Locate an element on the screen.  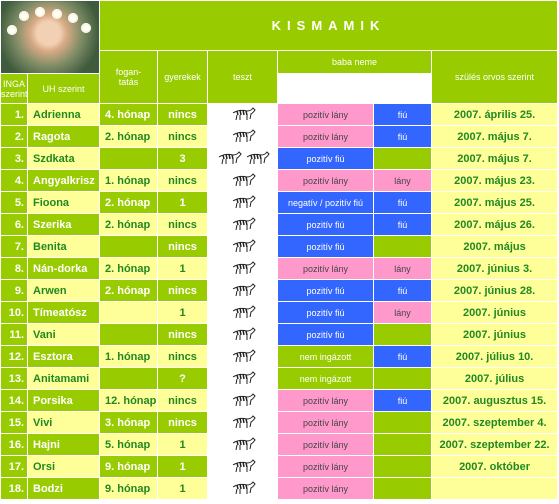
row-name: Fioona is located at coordinates (63, 202).